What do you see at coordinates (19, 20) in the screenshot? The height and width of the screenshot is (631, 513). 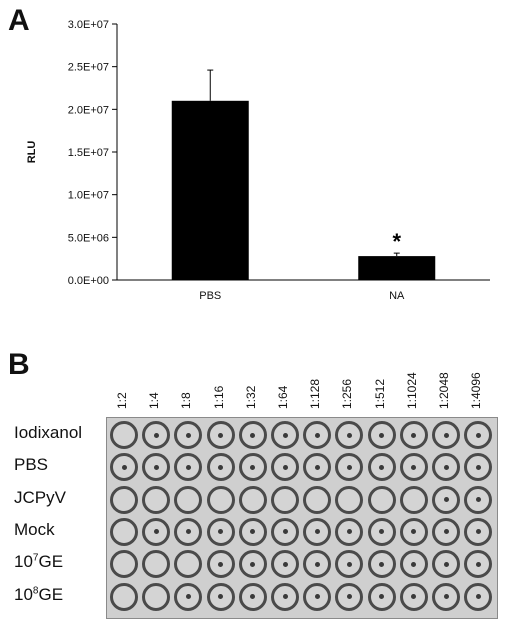 I see `panel-a-letter: A` at bounding box center [19, 20].